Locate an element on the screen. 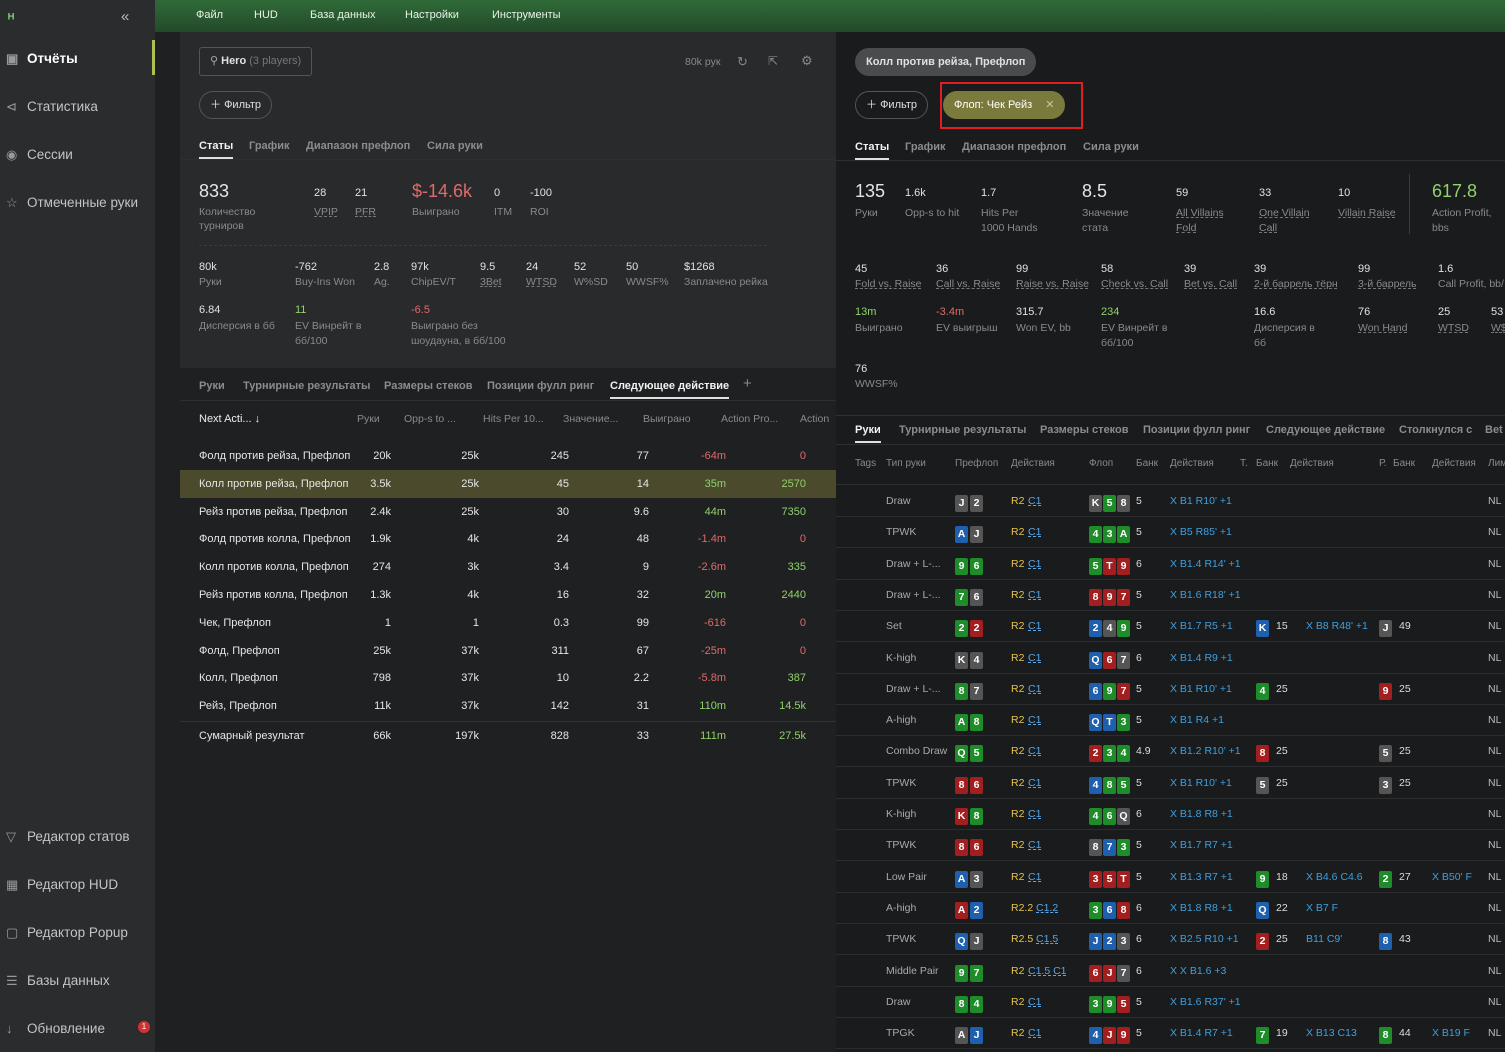  sidebar-item-update: ↓ Обновление is located at coordinates (55, 1028).